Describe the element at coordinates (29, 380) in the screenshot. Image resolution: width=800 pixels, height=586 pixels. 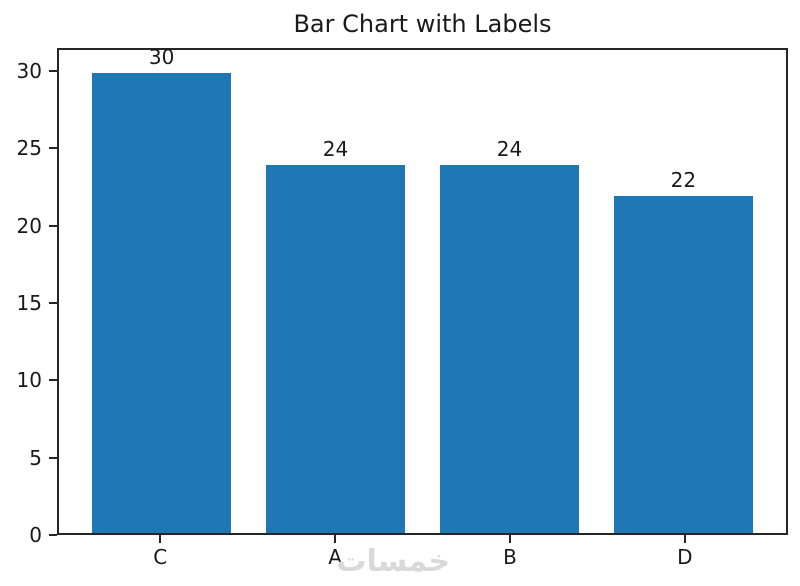
I see `y-tick-label-10: 10` at that location.